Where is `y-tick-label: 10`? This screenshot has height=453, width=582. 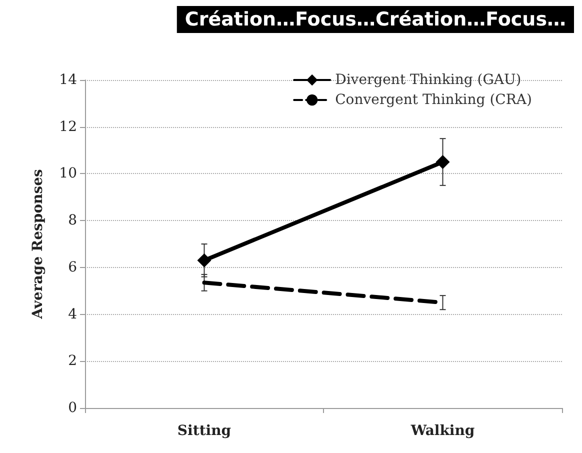
y-tick-label: 10 is located at coordinates (68, 174).